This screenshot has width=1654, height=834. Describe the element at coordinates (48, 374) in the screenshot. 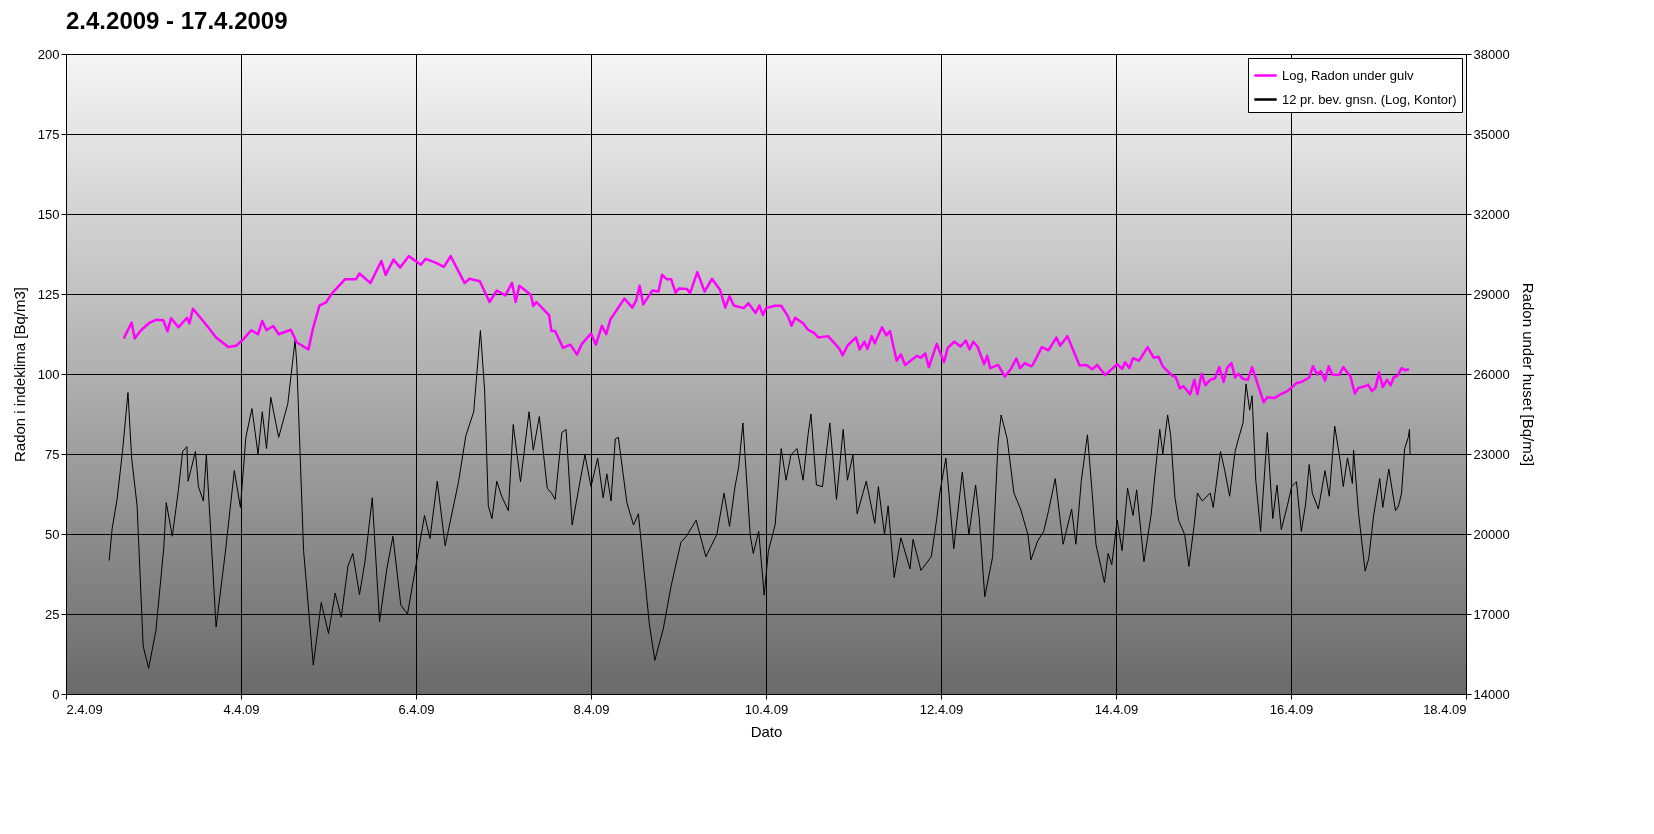

I see `y-tick-label: 100` at that location.